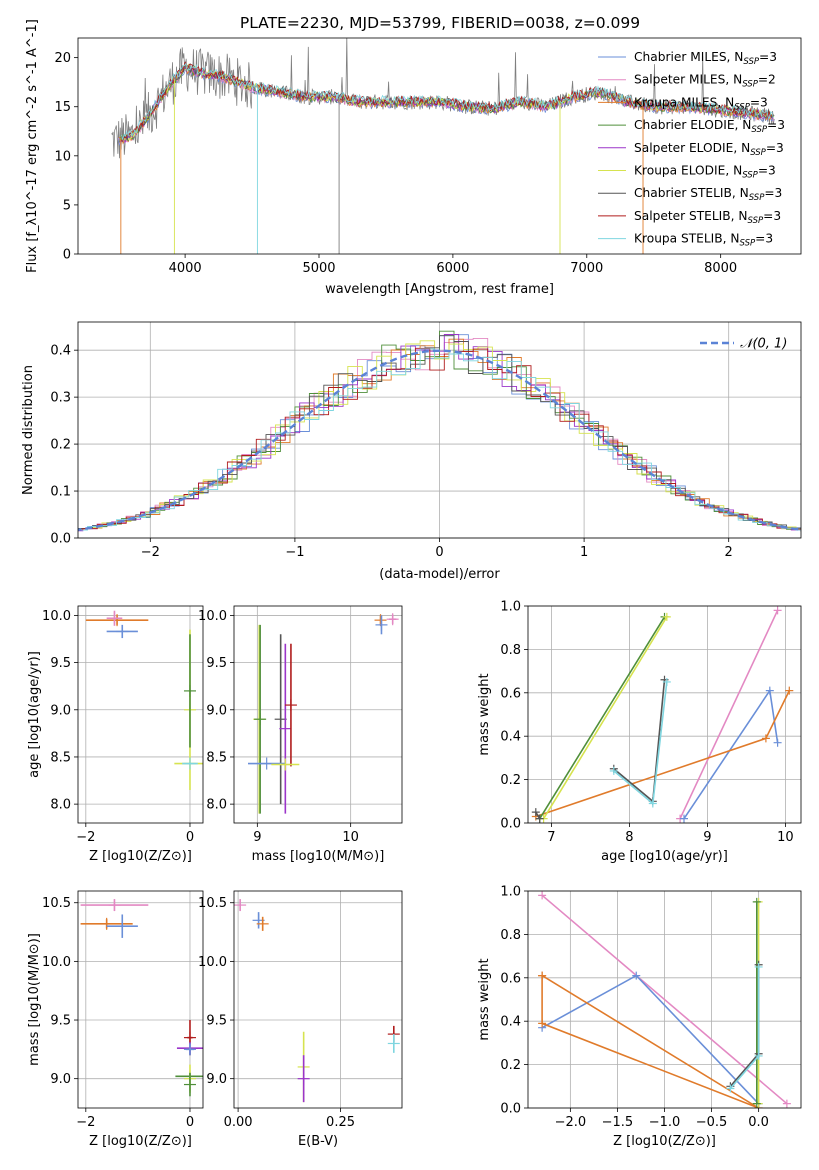 The image size is (819, 1170). Describe the element at coordinates (665, 1122) in the screenshot. I see `x-tick-label: −1.0` at that location.